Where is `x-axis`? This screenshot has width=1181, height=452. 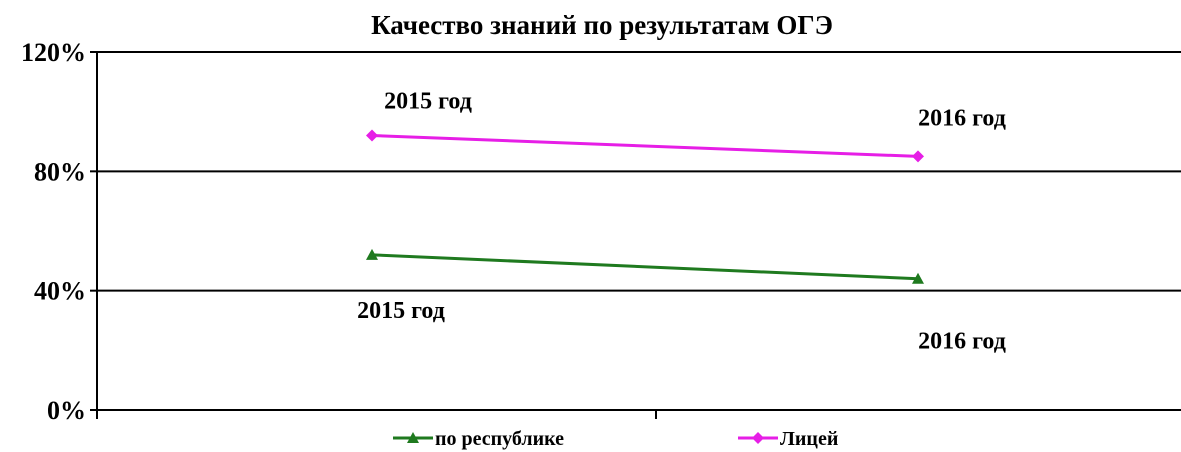 x-axis is located at coordinates (638, 414).